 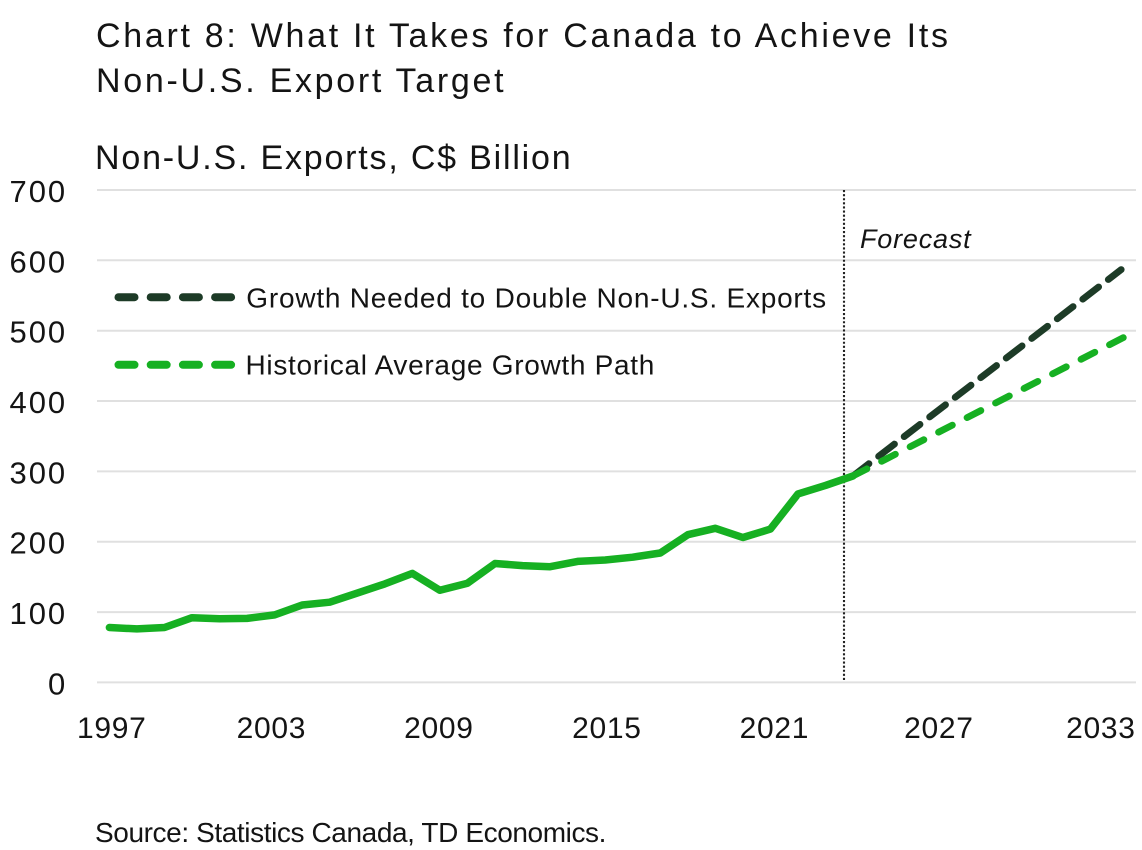 I want to click on svg-text: Historical Average Growth Path, so click(x=451, y=365).